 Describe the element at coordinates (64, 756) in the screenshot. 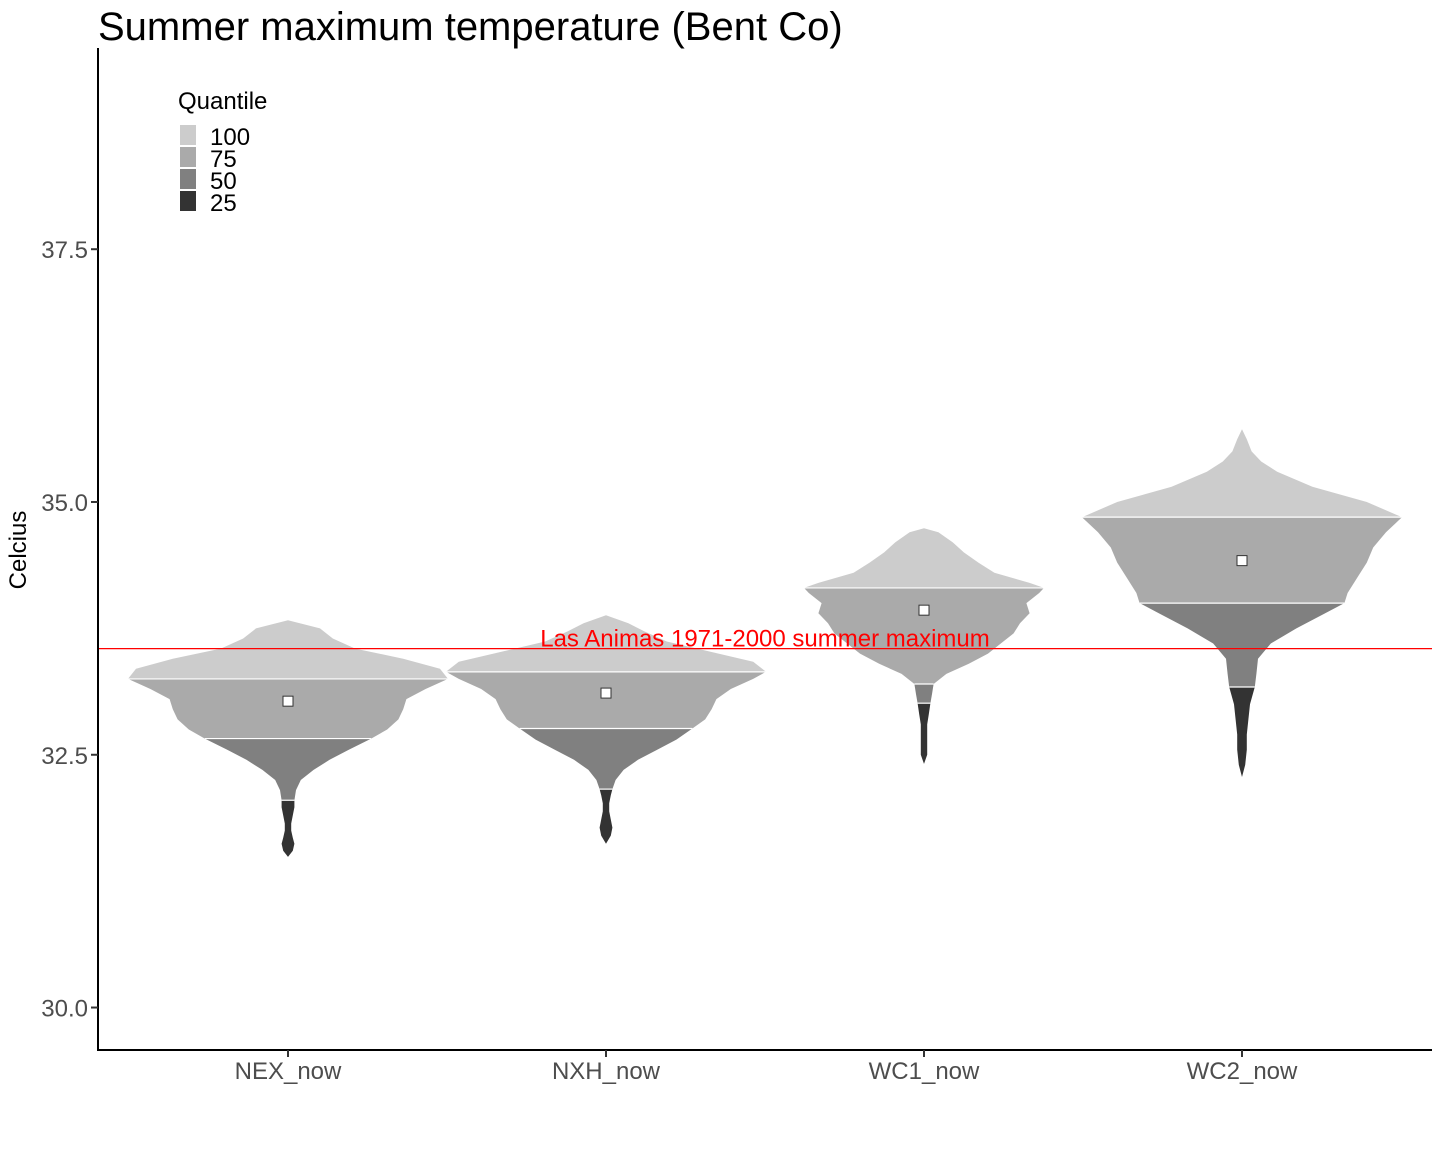

I see `y-tick-label: 32.5` at that location.